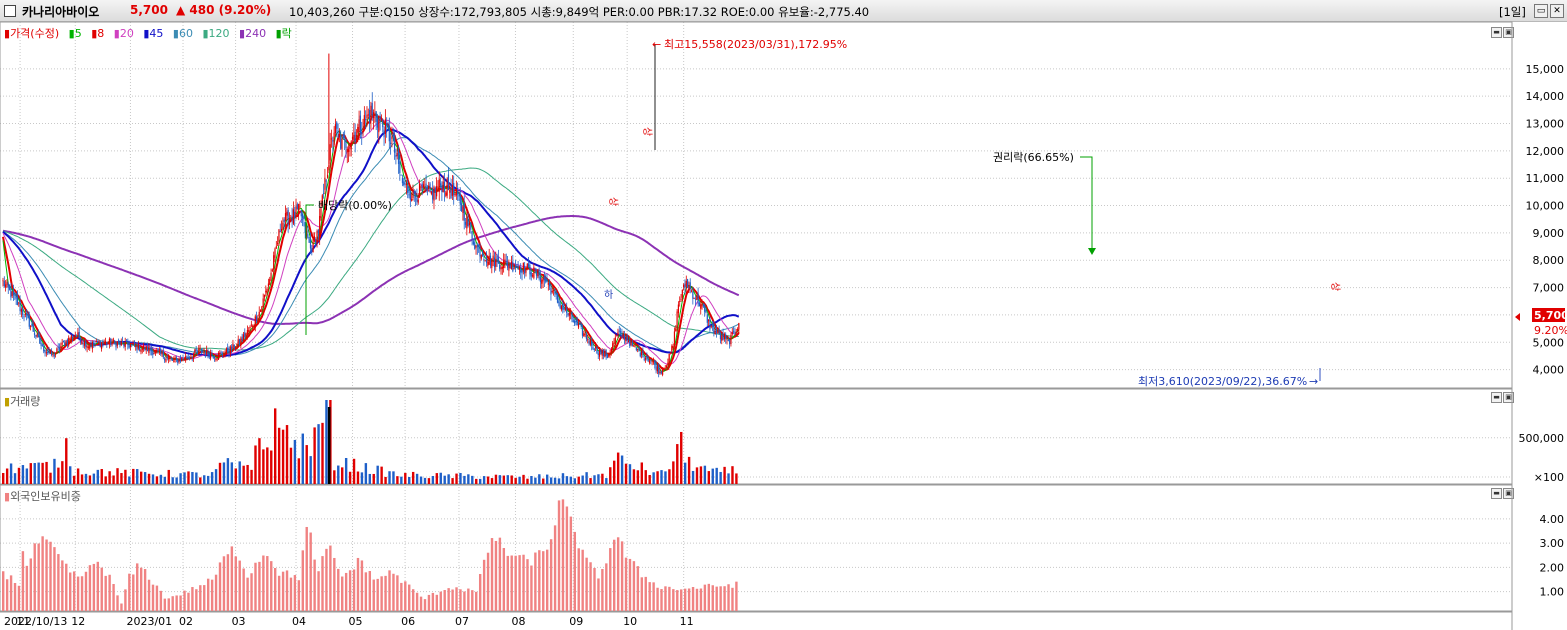  Describe the element at coordinates (1512, 12) in the screenshot. I see `period-selector: [1일]` at that location.